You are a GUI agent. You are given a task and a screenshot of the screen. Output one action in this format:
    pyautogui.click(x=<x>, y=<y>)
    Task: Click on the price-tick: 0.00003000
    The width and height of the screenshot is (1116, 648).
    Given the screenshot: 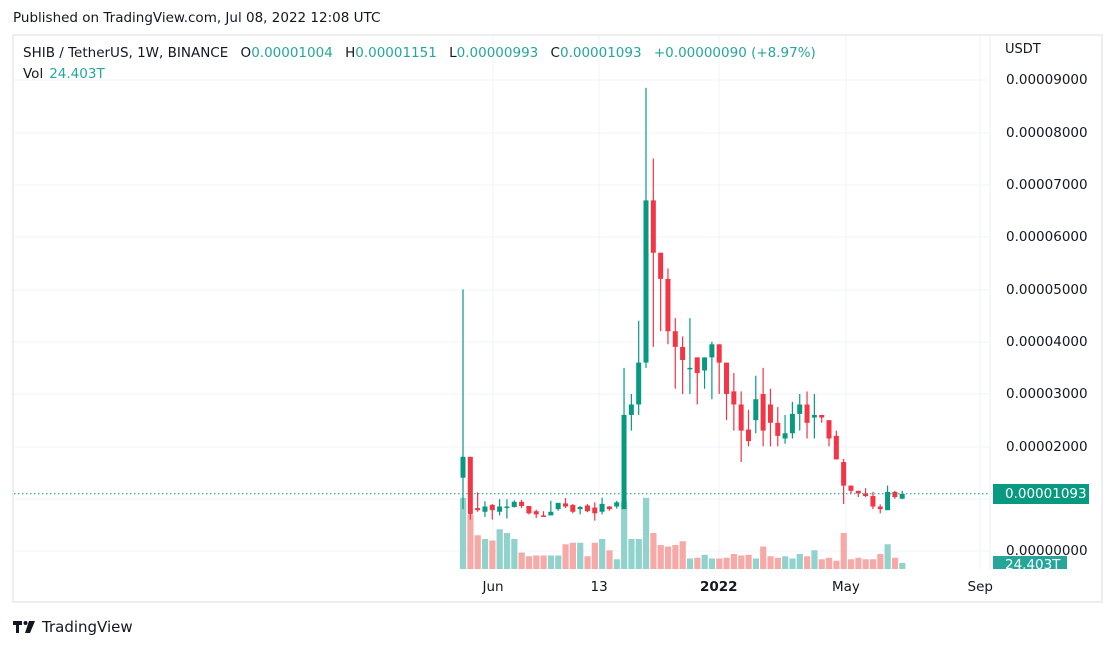 What is the action you would take?
    pyautogui.click(x=1047, y=394)
    